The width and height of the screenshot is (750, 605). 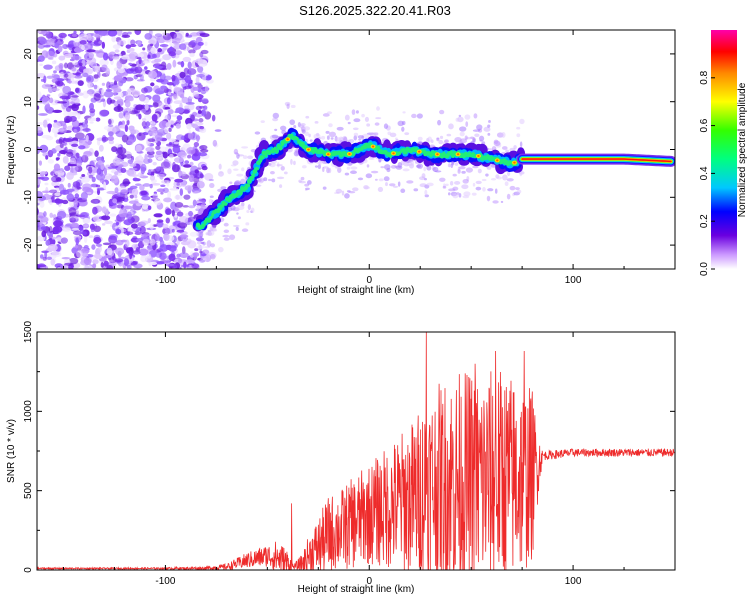 I want to click on colorbar-tick-label: 0.0, so click(x=704, y=269).